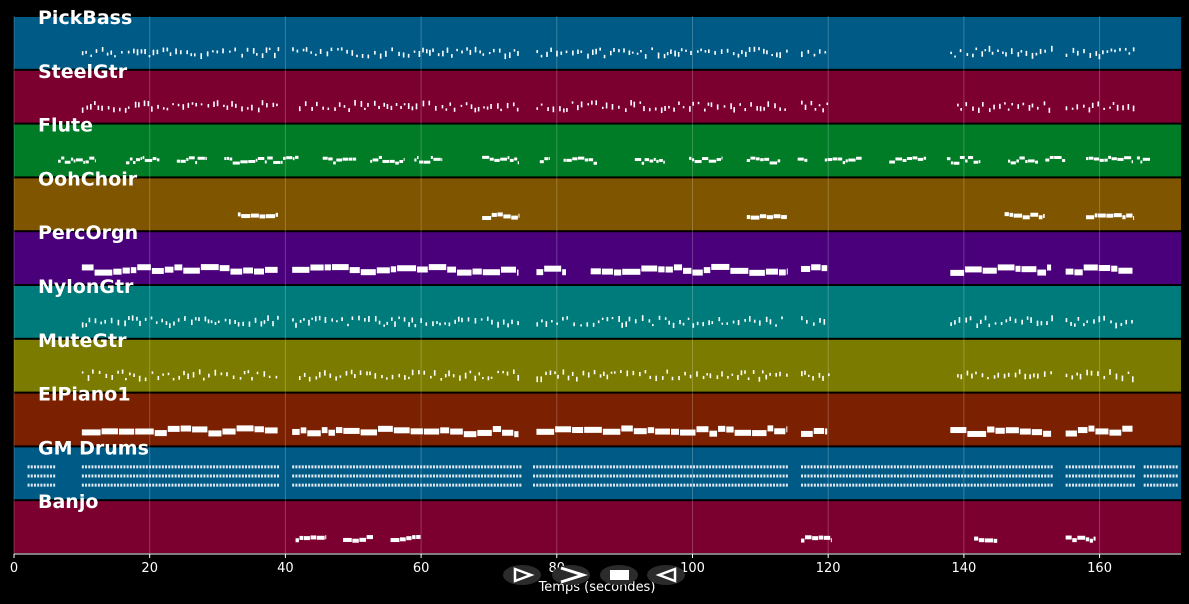 The width and height of the screenshot is (1189, 604). Describe the element at coordinates (619, 575) in the screenshot. I see `stop-button` at that location.